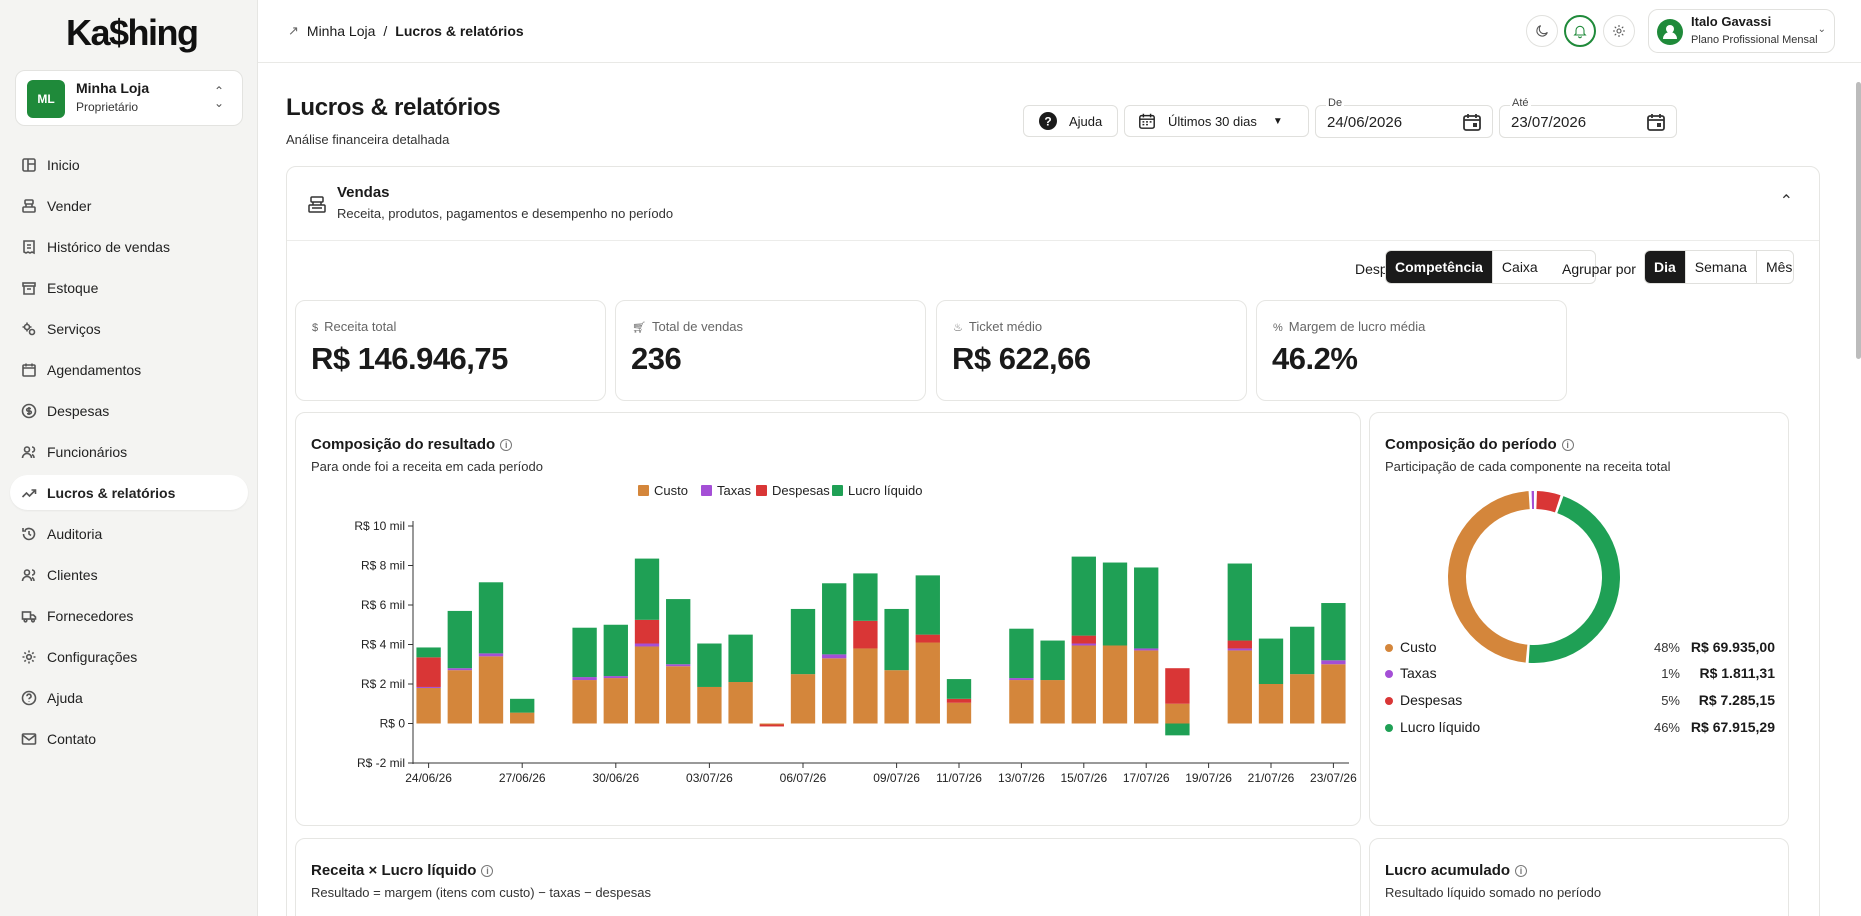 The width and height of the screenshot is (1861, 916). I want to click on sidebar-item-ajuda: Ajuda, so click(129, 697).